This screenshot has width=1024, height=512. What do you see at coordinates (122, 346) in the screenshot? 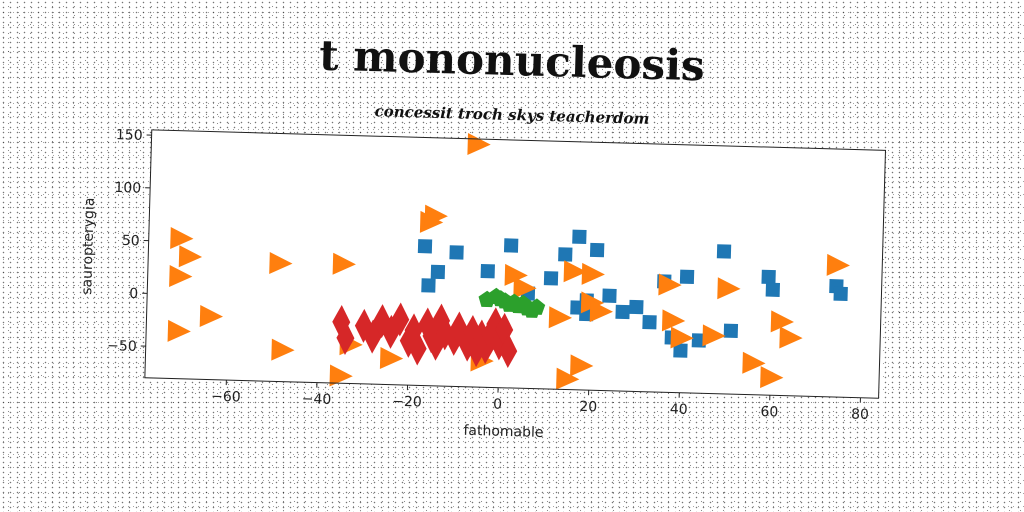
I see `y-tick-label: −50` at bounding box center [122, 346].